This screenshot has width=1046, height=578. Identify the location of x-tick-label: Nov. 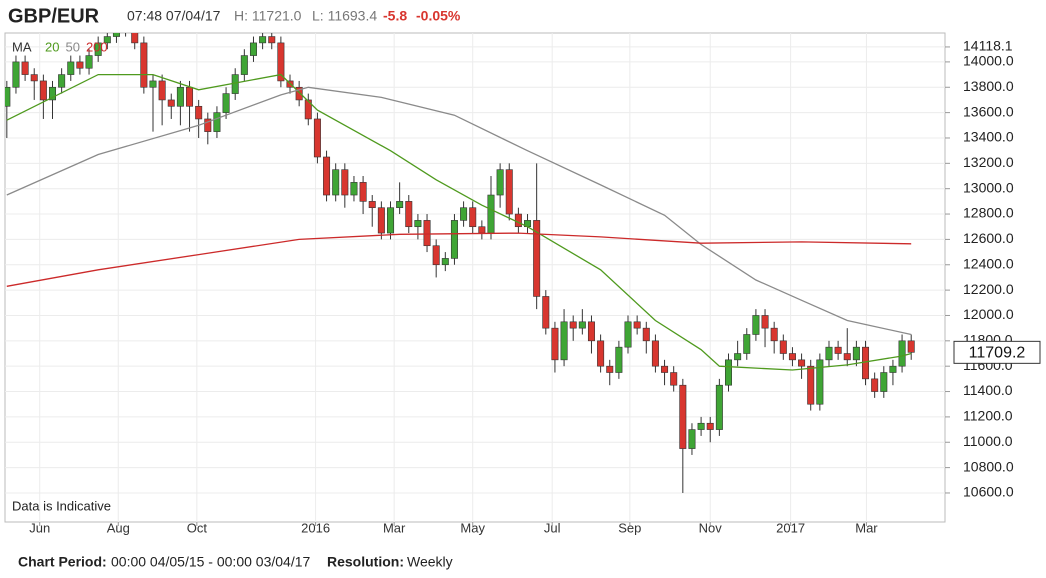
(711, 527).